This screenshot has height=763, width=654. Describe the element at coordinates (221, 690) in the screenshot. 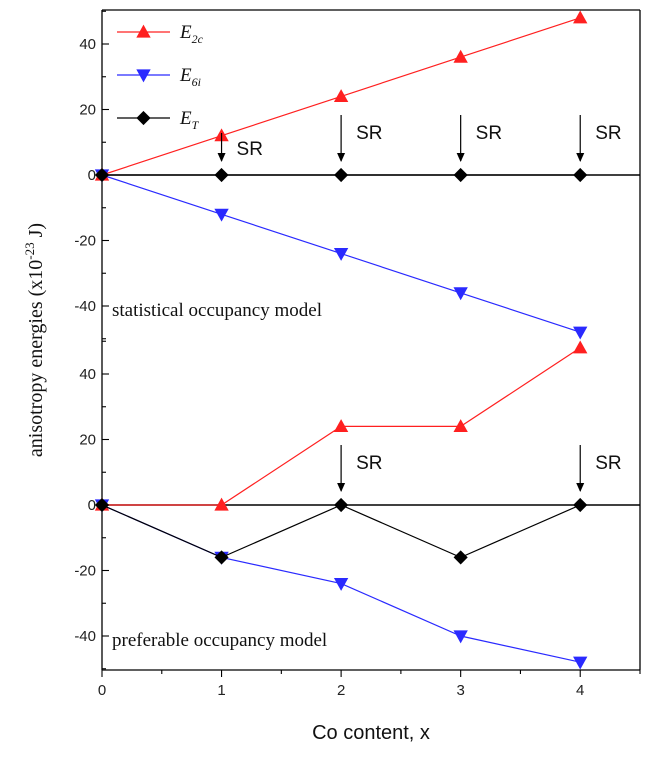

I see `x-tick-label: 1` at that location.